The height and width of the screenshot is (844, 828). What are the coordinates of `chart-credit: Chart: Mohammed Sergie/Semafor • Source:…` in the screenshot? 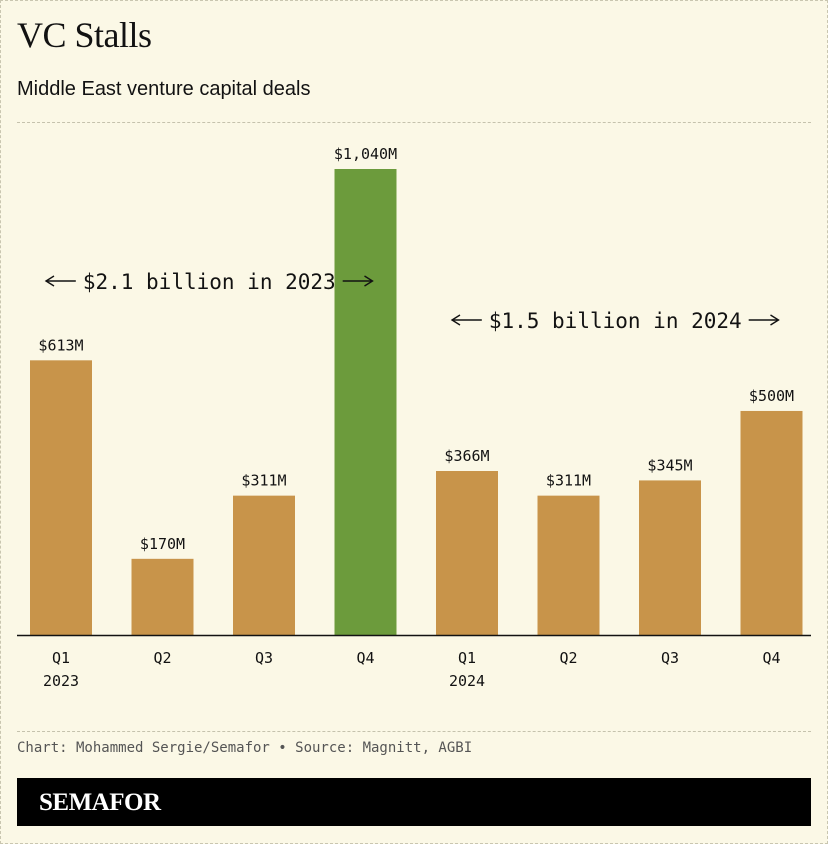 It's located at (245, 748).